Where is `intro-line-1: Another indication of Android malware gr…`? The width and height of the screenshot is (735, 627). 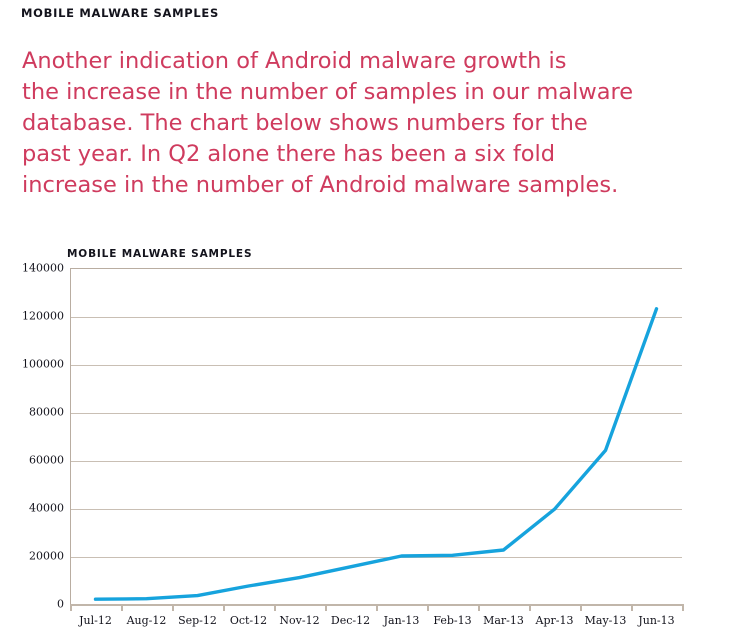 intro-line-1: Another indication of Android malware gr… is located at coordinates (294, 61).